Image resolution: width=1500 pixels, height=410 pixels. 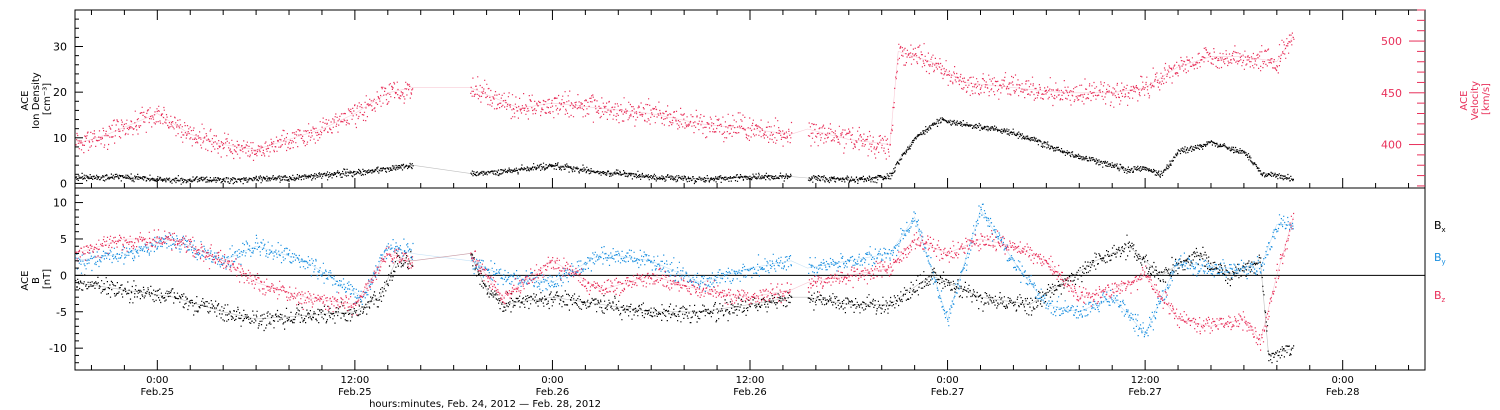 I want to click on panel-2-ylabel-line-2: B, so click(x=36, y=280).